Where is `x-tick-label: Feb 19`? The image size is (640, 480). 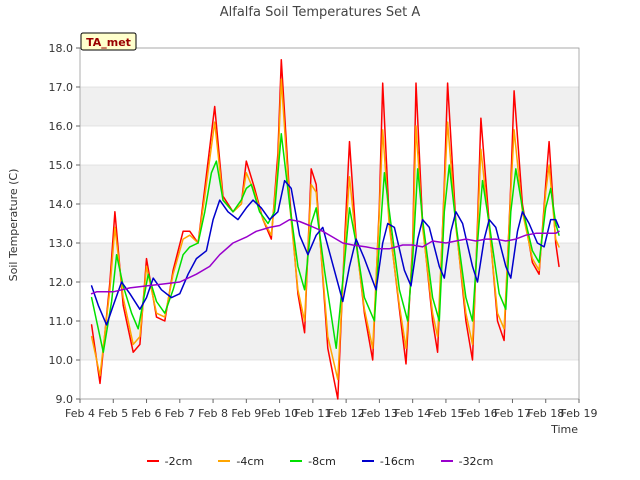
x-tick-label: Feb 19 is located at coordinates (579, 413).